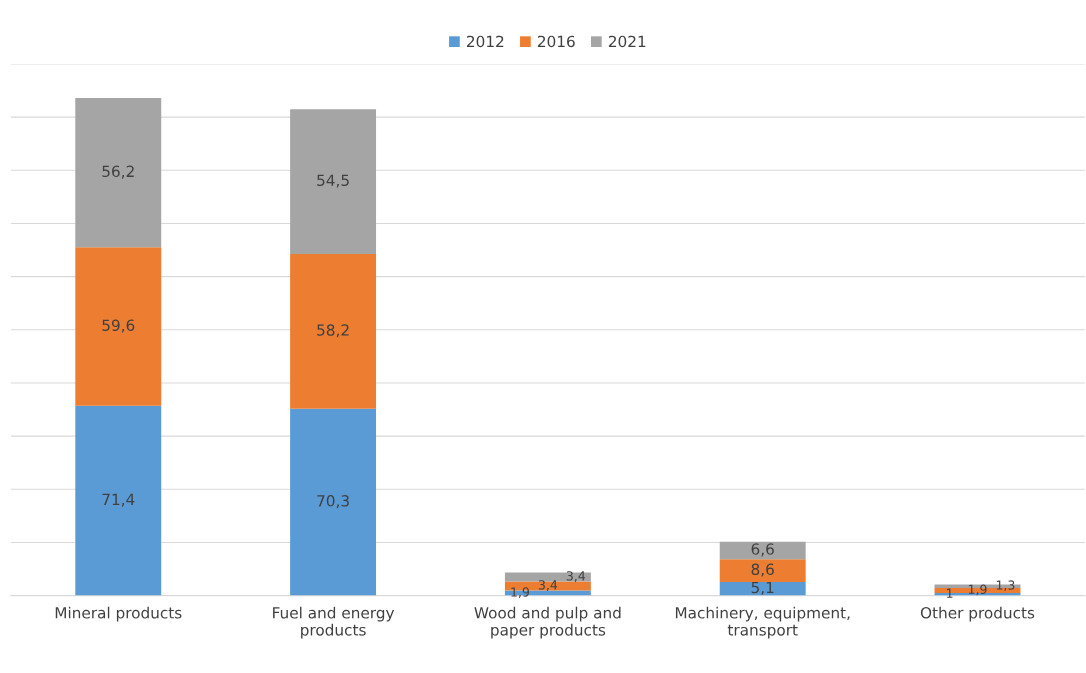 This screenshot has width=1086, height=673. Describe the element at coordinates (762, 622) in the screenshot. I see `x-tick-label: Machinery, equipment, transport` at that location.